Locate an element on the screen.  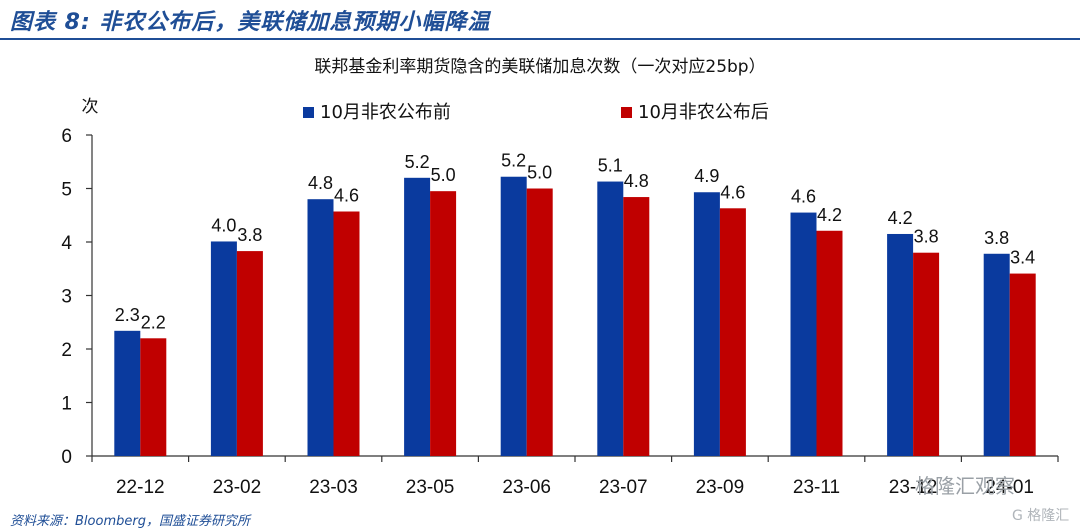
x-tick-label: 23-11 is located at coordinates (816, 487).